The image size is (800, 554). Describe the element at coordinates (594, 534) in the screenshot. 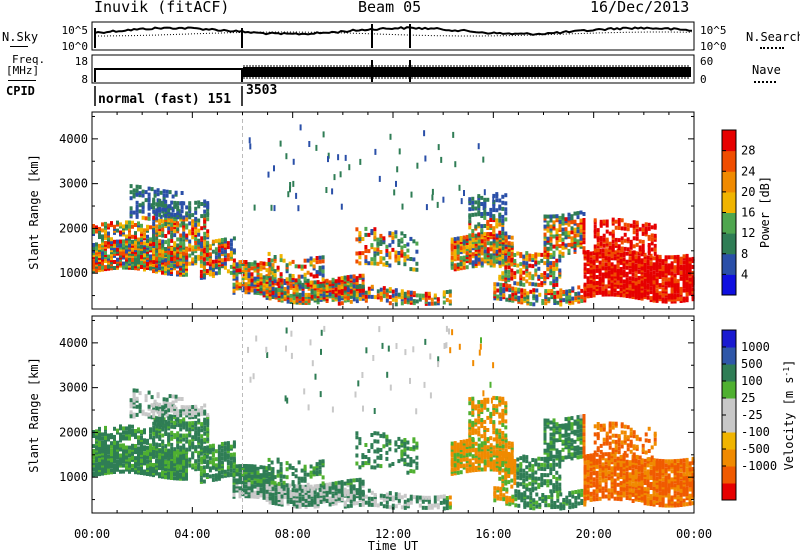

I see `x-tick-5: 20:00` at that location.